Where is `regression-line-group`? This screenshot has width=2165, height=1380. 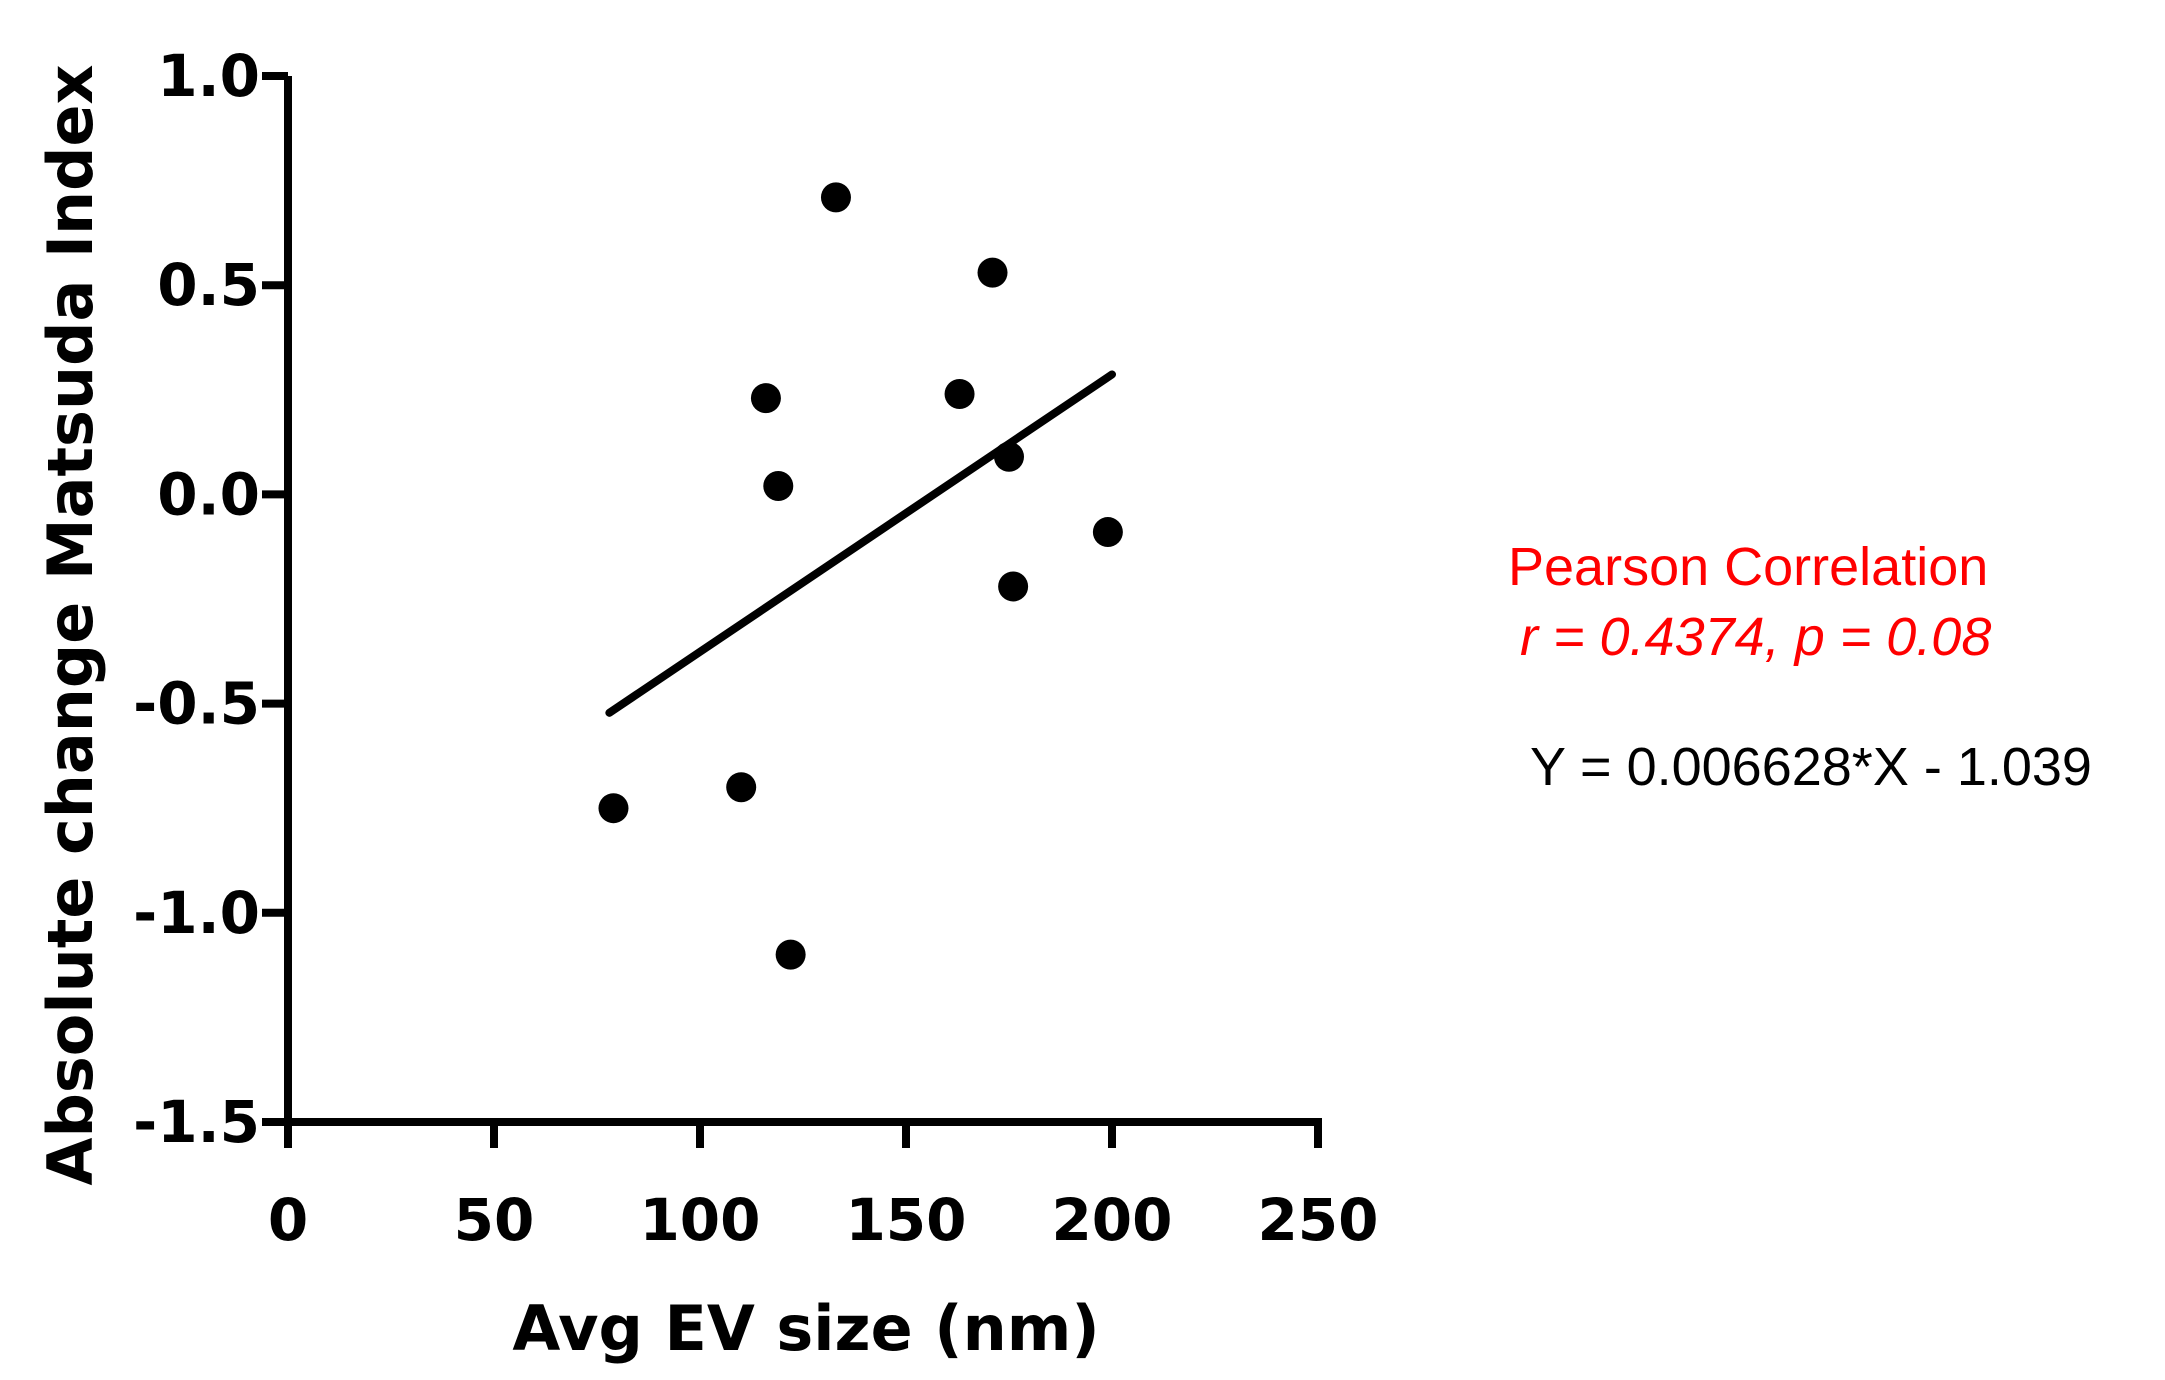
regression-line-group is located at coordinates (860, 543).